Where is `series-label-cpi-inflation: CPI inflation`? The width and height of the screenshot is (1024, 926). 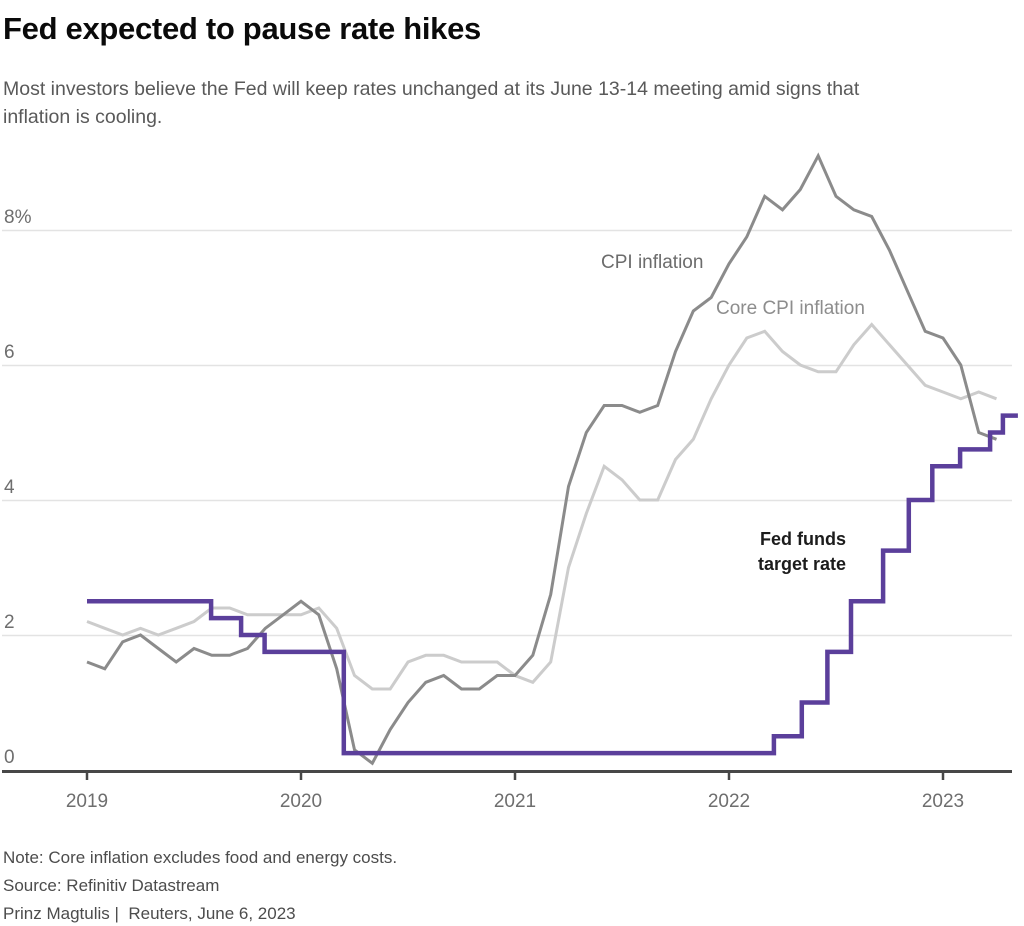 series-label-cpi-inflation: CPI inflation is located at coordinates (652, 262).